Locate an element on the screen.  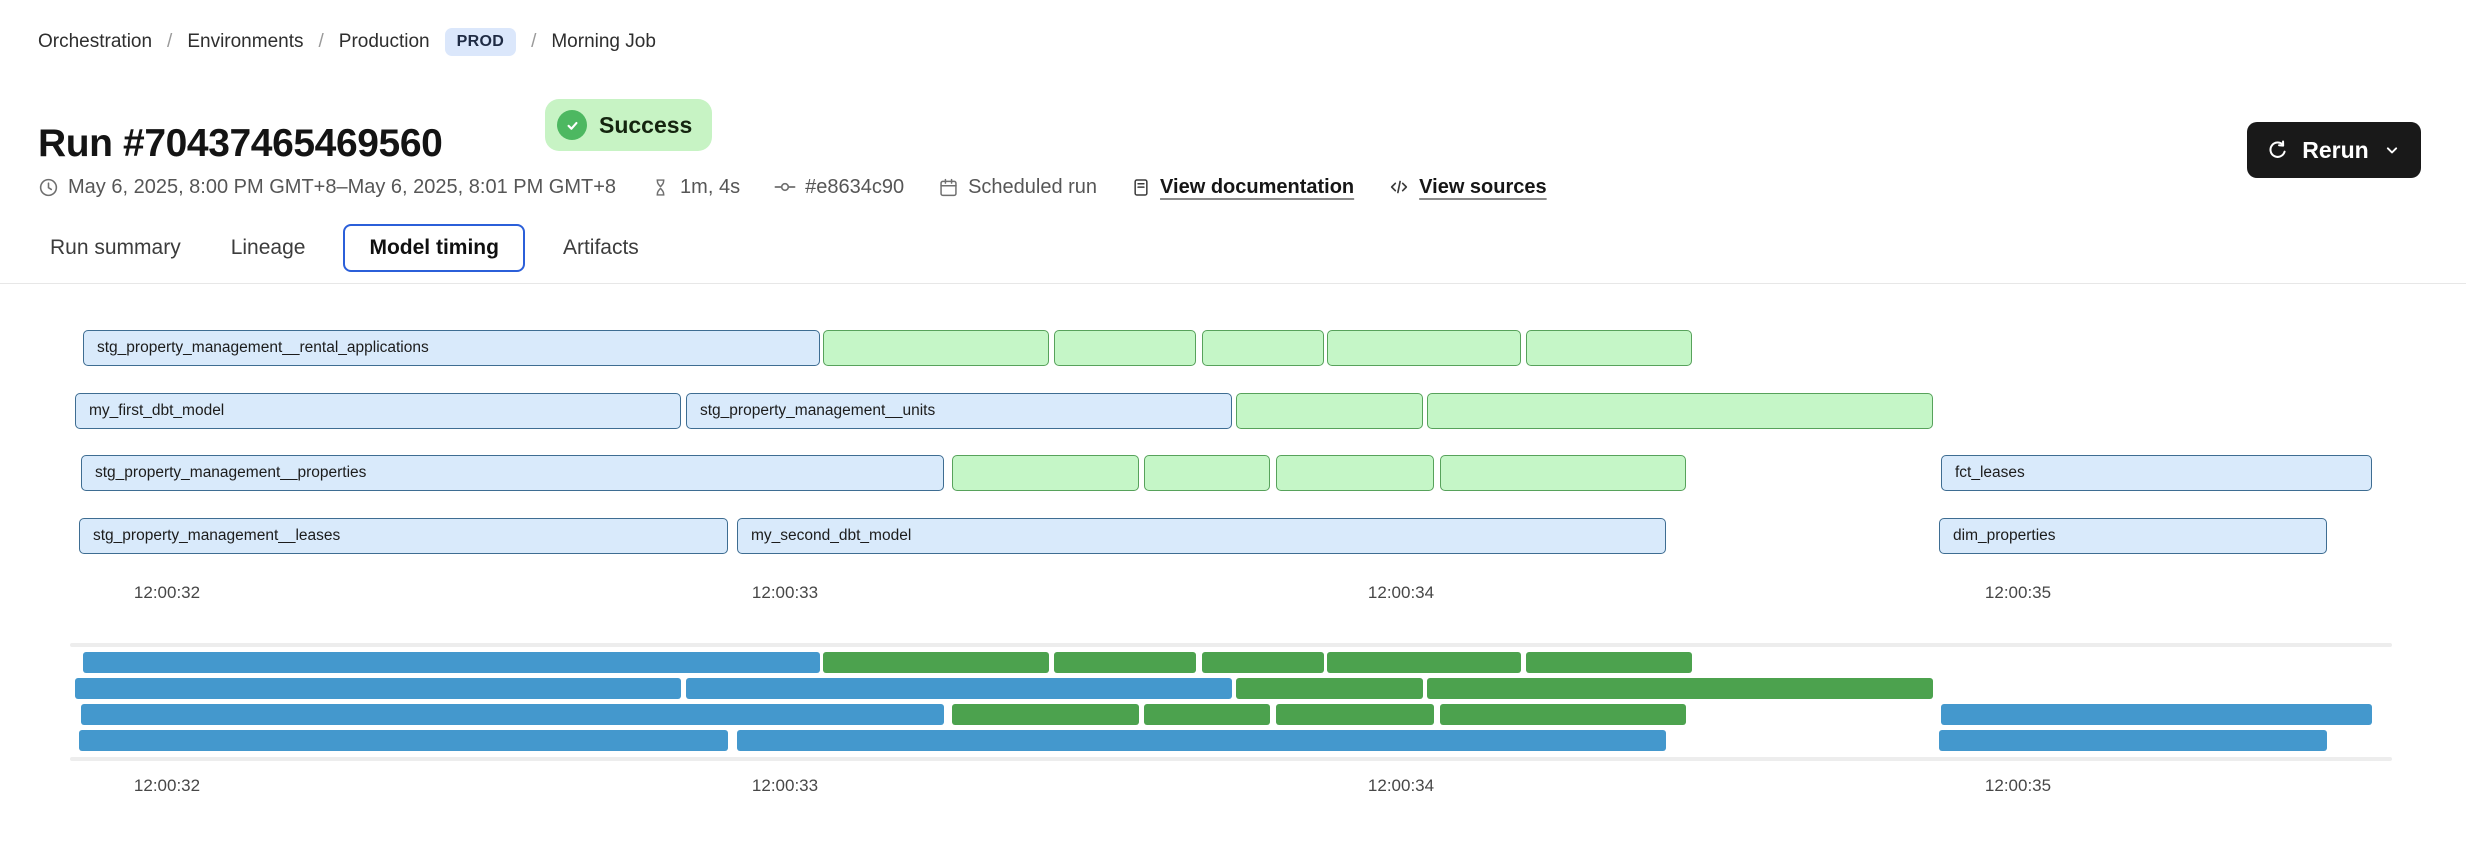
tabs-divider is located at coordinates (1233, 283).